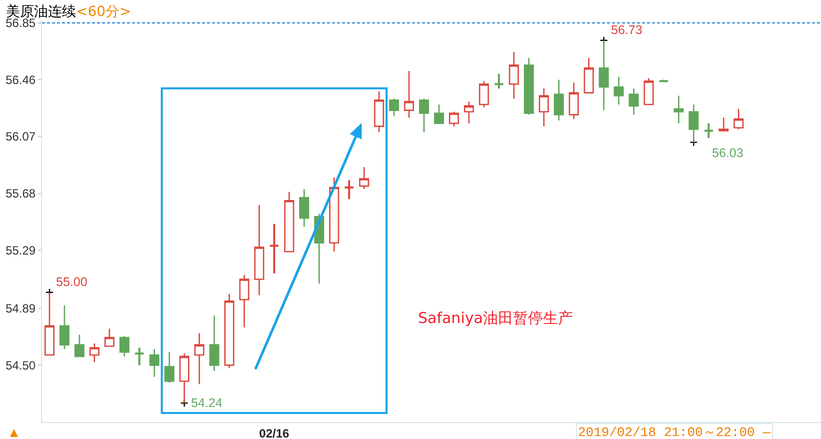  Describe the element at coordinates (104, 12) in the screenshot. I see `chart-subtitle: <60分>` at that location.